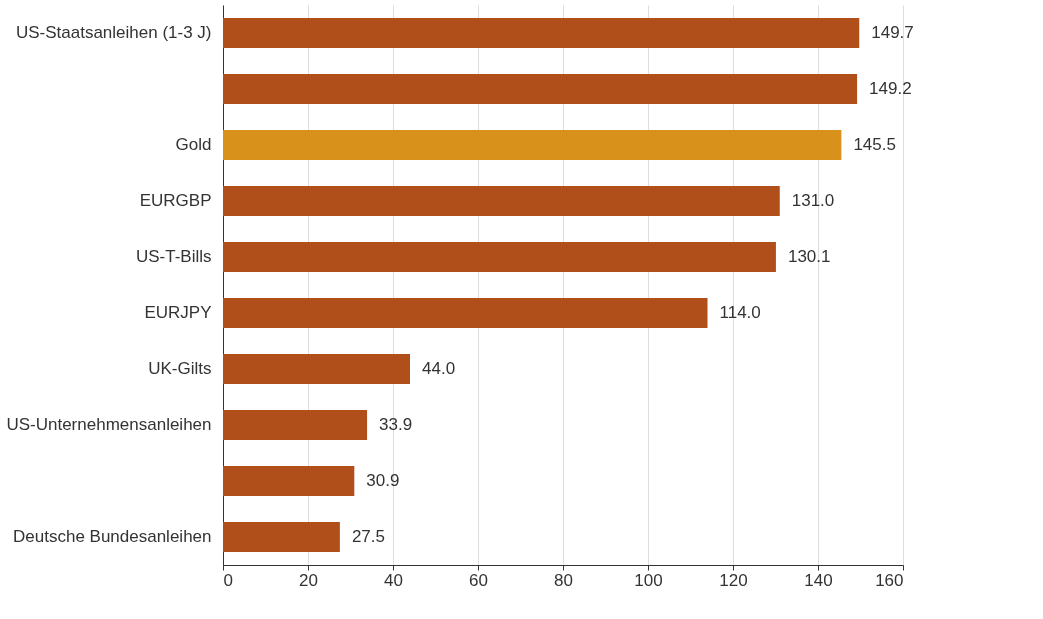 This screenshot has width=1043, height=619. Describe the element at coordinates (874, 144) in the screenshot. I see `data-label: 145.5` at that location.